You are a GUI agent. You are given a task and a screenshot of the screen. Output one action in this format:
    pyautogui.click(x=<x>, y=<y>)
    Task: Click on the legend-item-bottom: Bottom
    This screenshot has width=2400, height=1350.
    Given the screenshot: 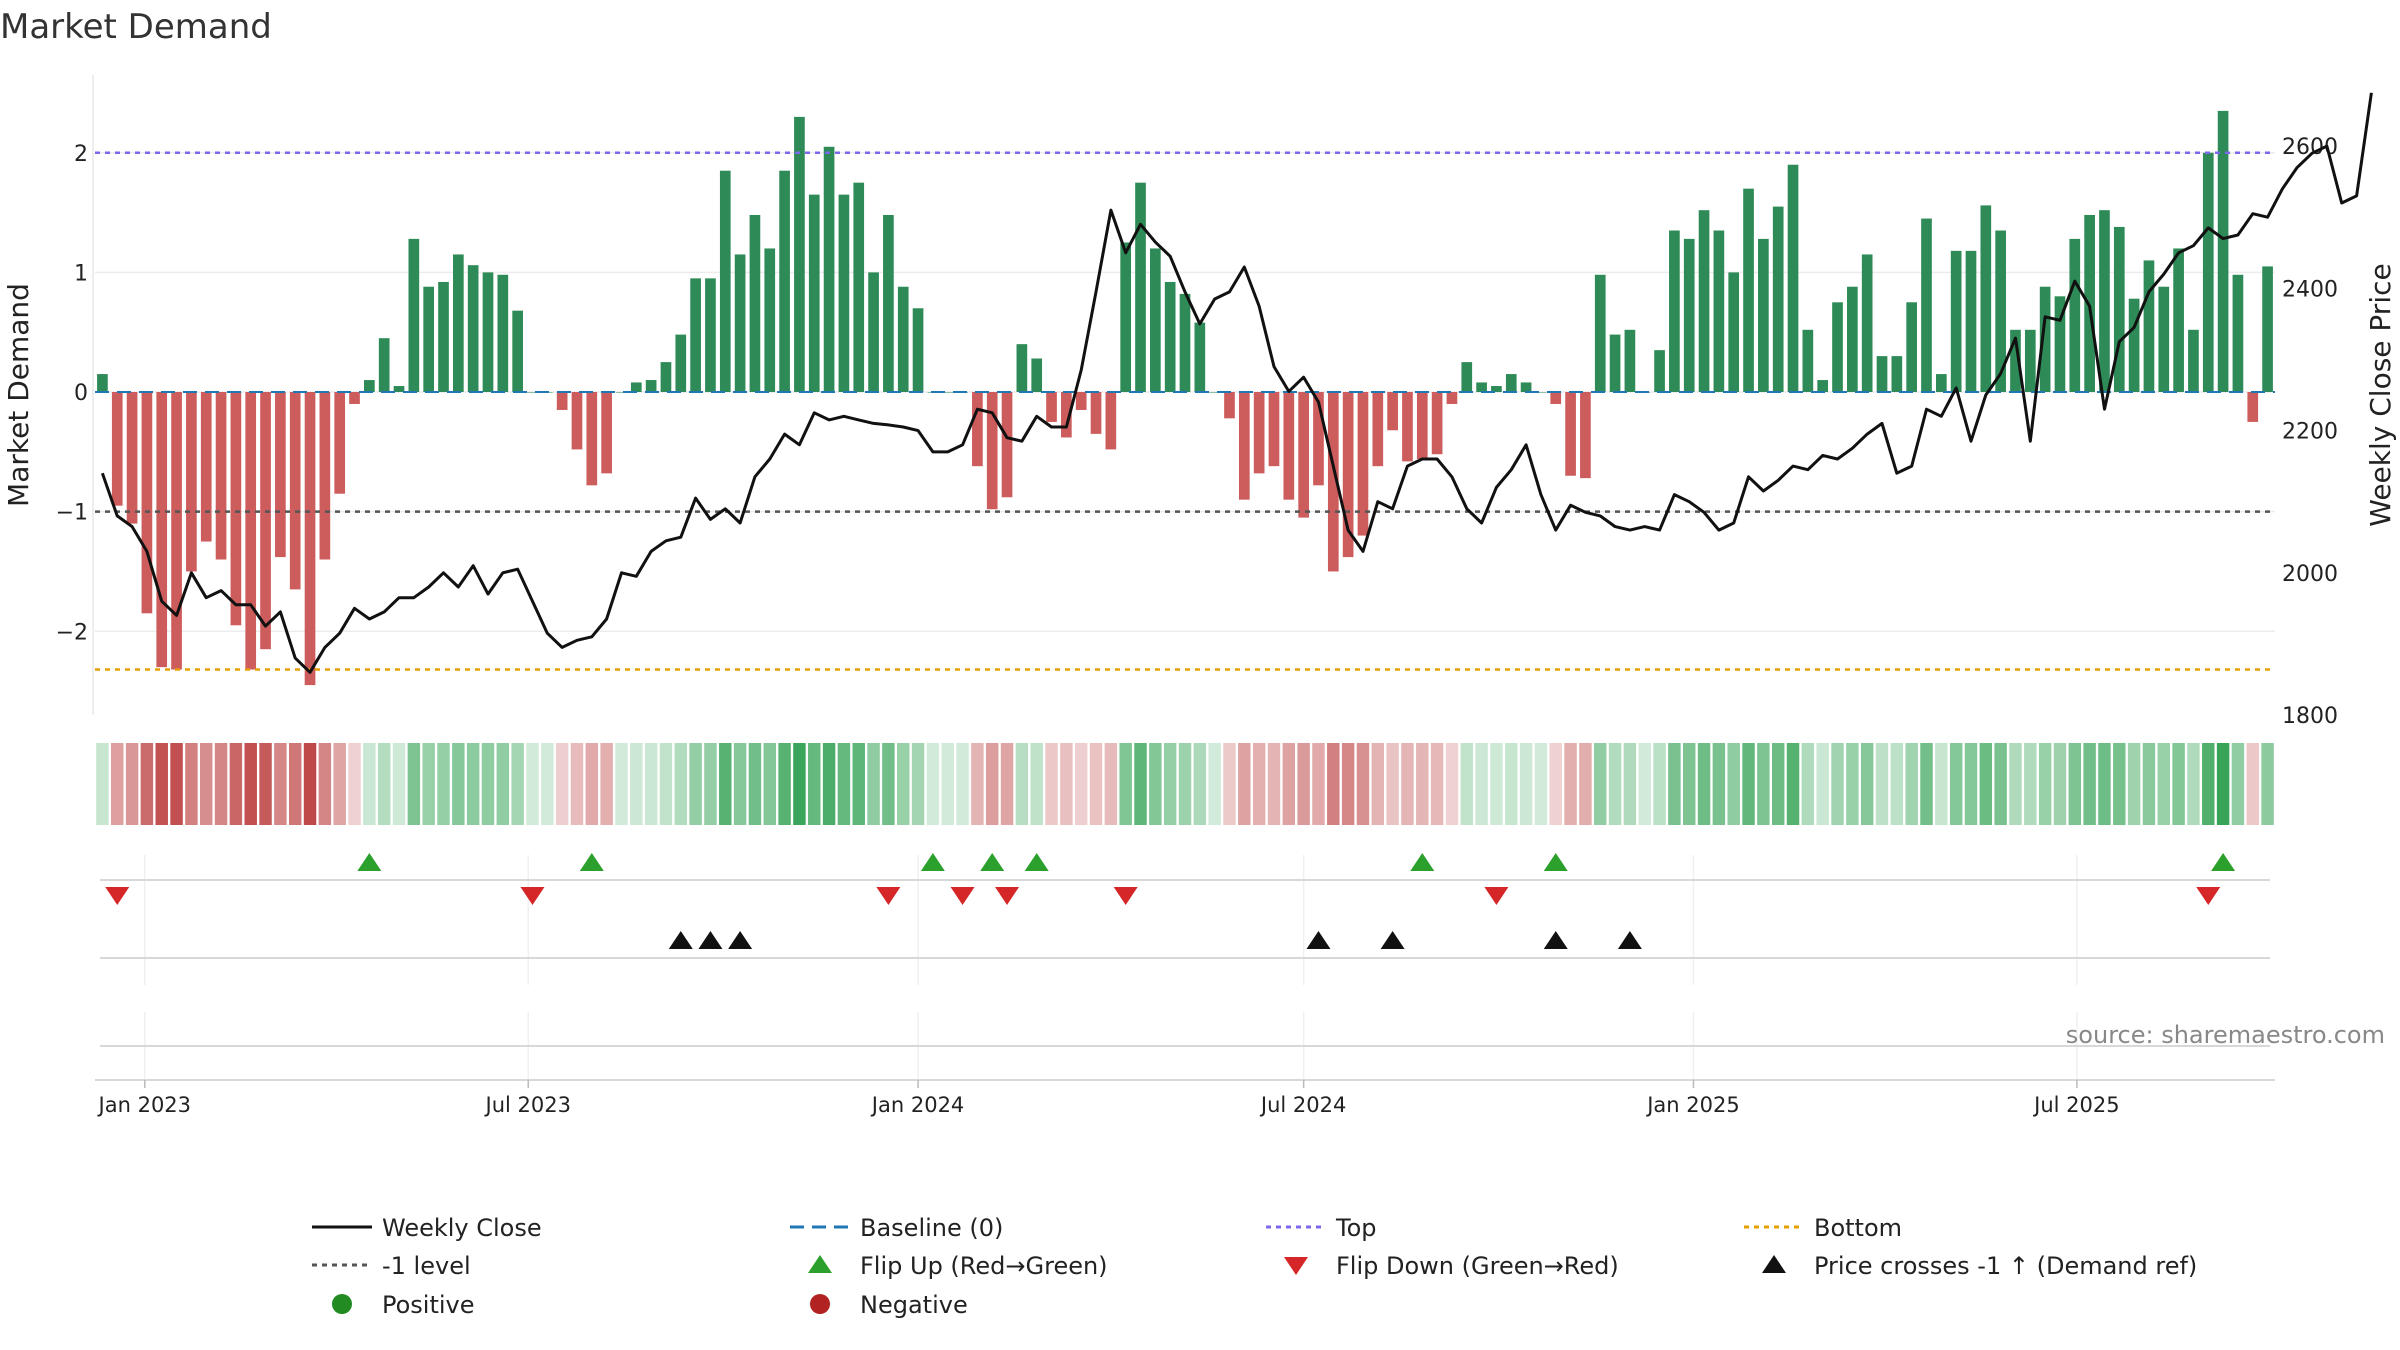 What is the action you would take?
    pyautogui.click(x=1823, y=1228)
    